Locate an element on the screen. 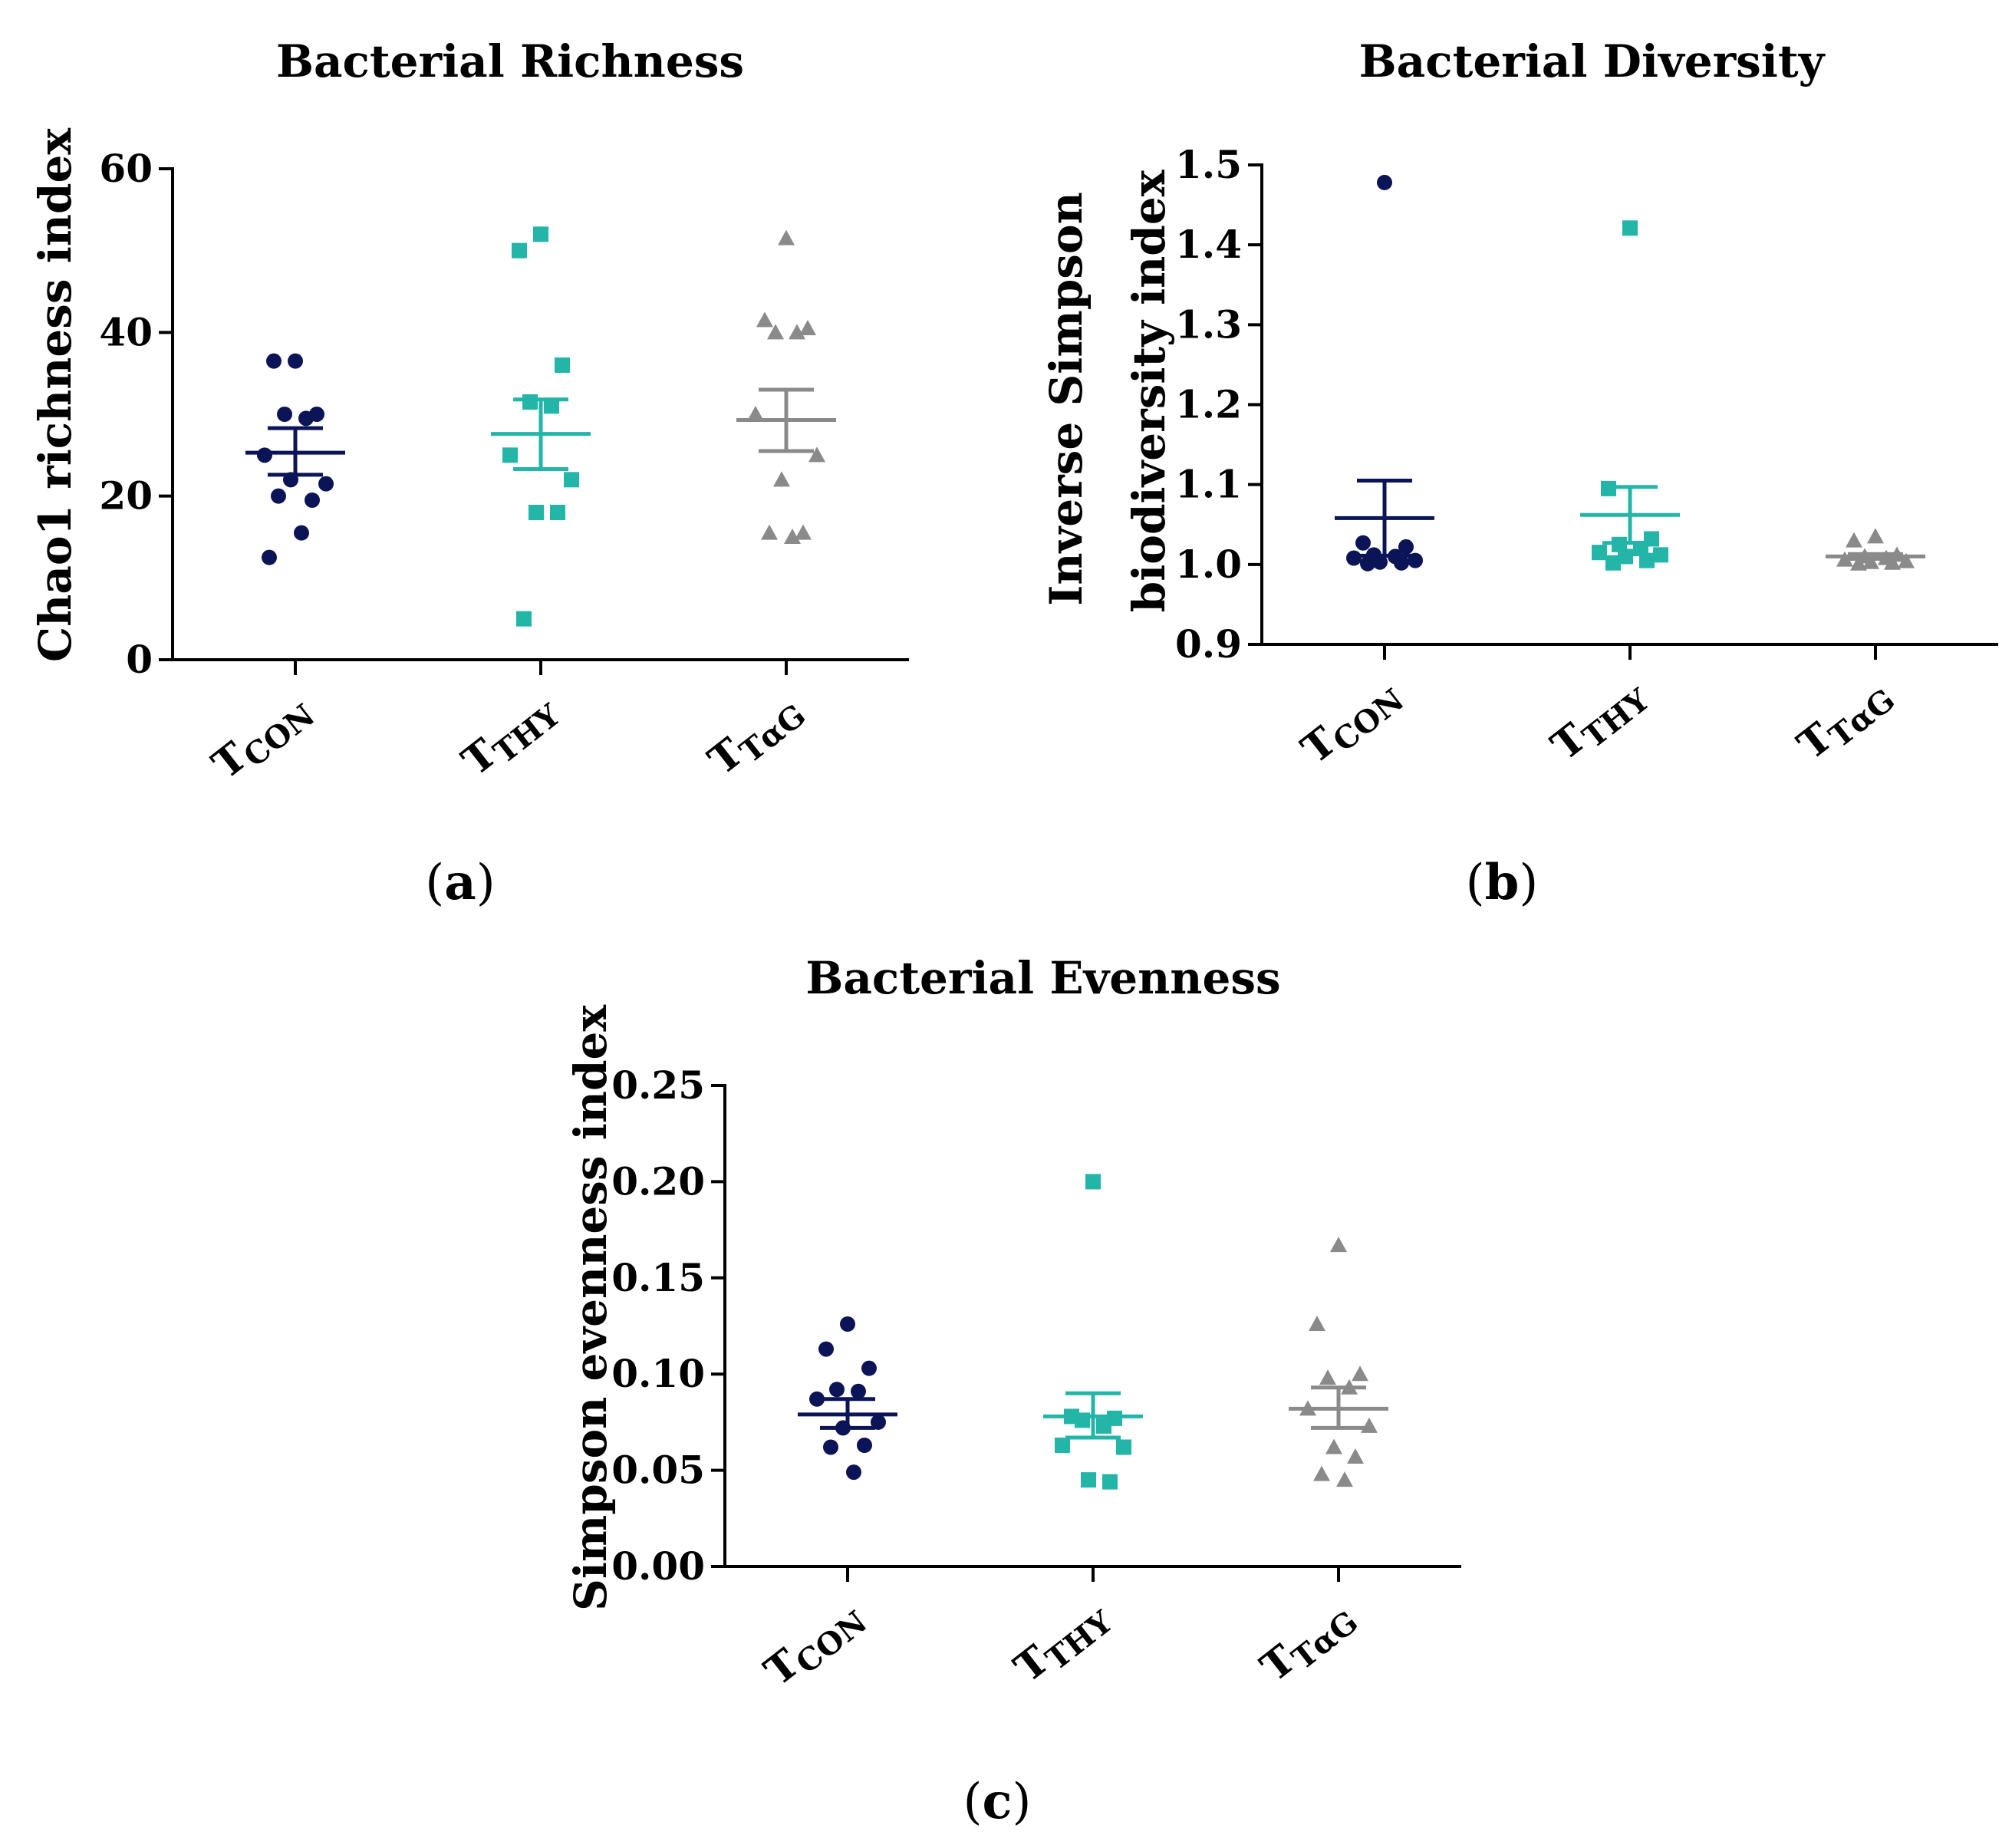  panel-c-x-tick-label: TTHY is located at coordinates (1062, 1643).